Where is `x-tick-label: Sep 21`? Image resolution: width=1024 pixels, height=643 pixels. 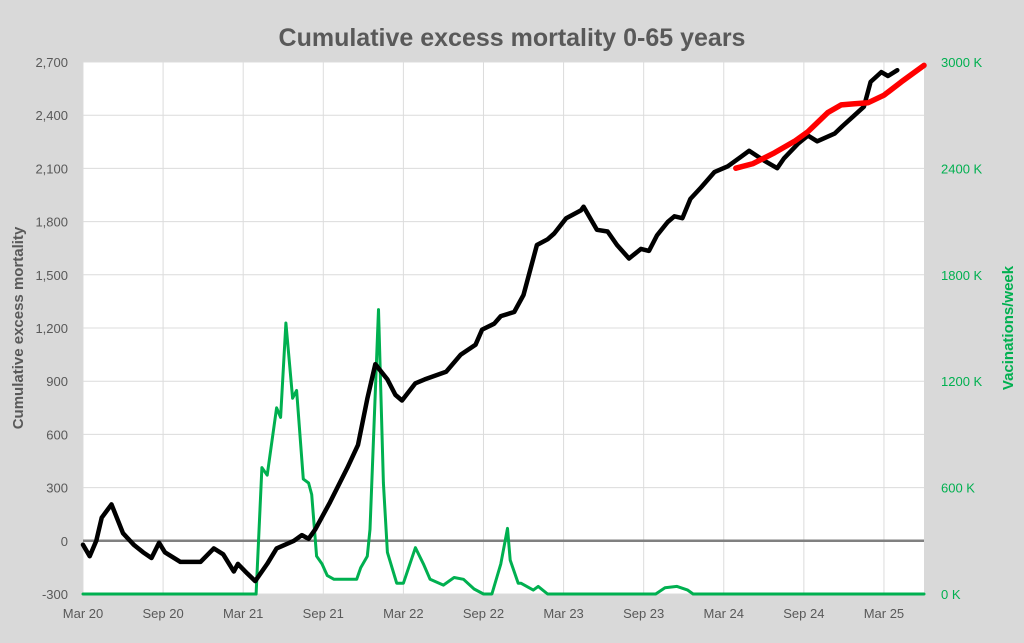 x-tick-label: Sep 21 is located at coordinates (323, 613).